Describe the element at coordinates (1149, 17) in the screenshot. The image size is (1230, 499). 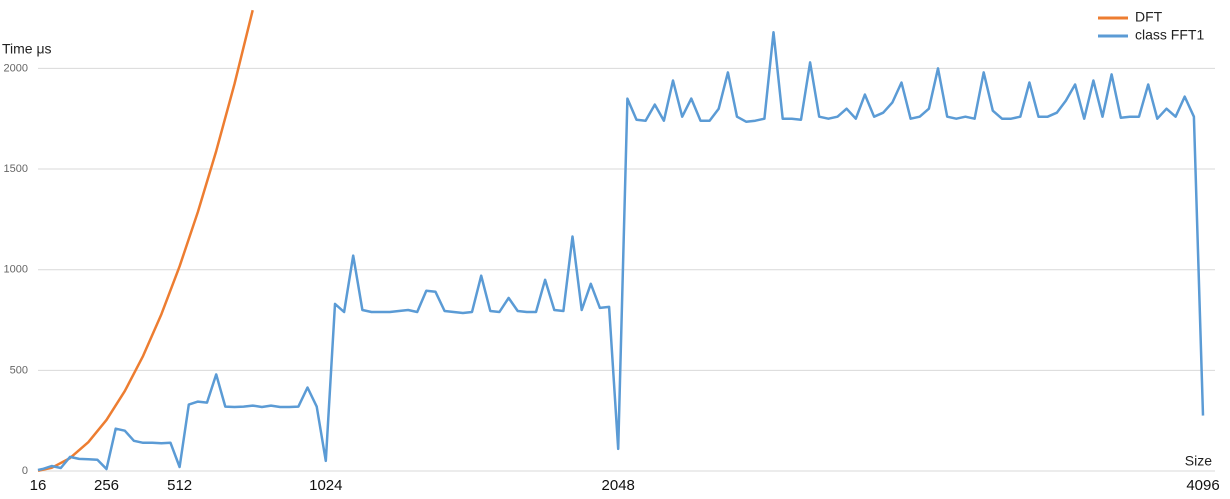
I see `legend-label: DFT` at that location.